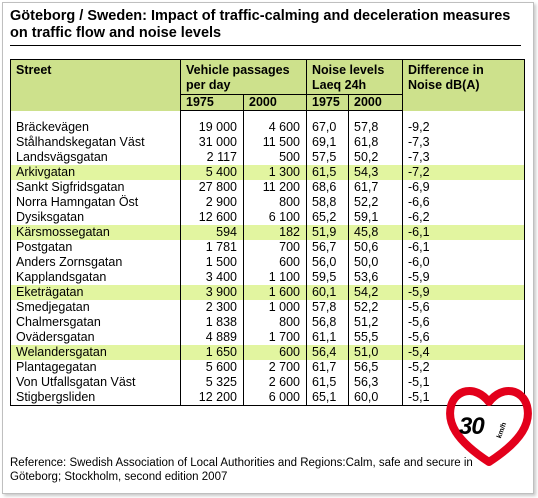 Image resolution: width=538 pixels, height=498 pixels. What do you see at coordinates (327, 262) in the screenshot?
I see `noise-1975-cell: 56,0` at bounding box center [327, 262].